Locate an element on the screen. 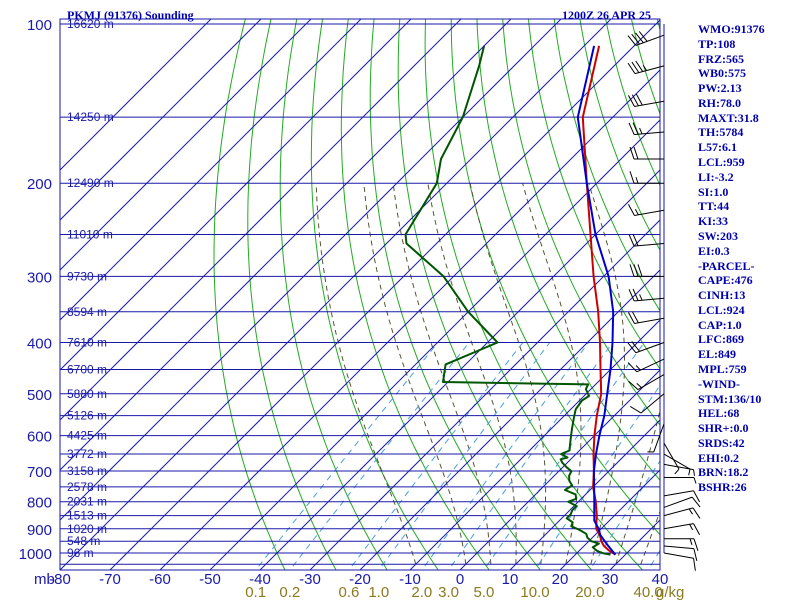 The image size is (800, 600). index-item: SRDS:42 is located at coordinates (721, 442).